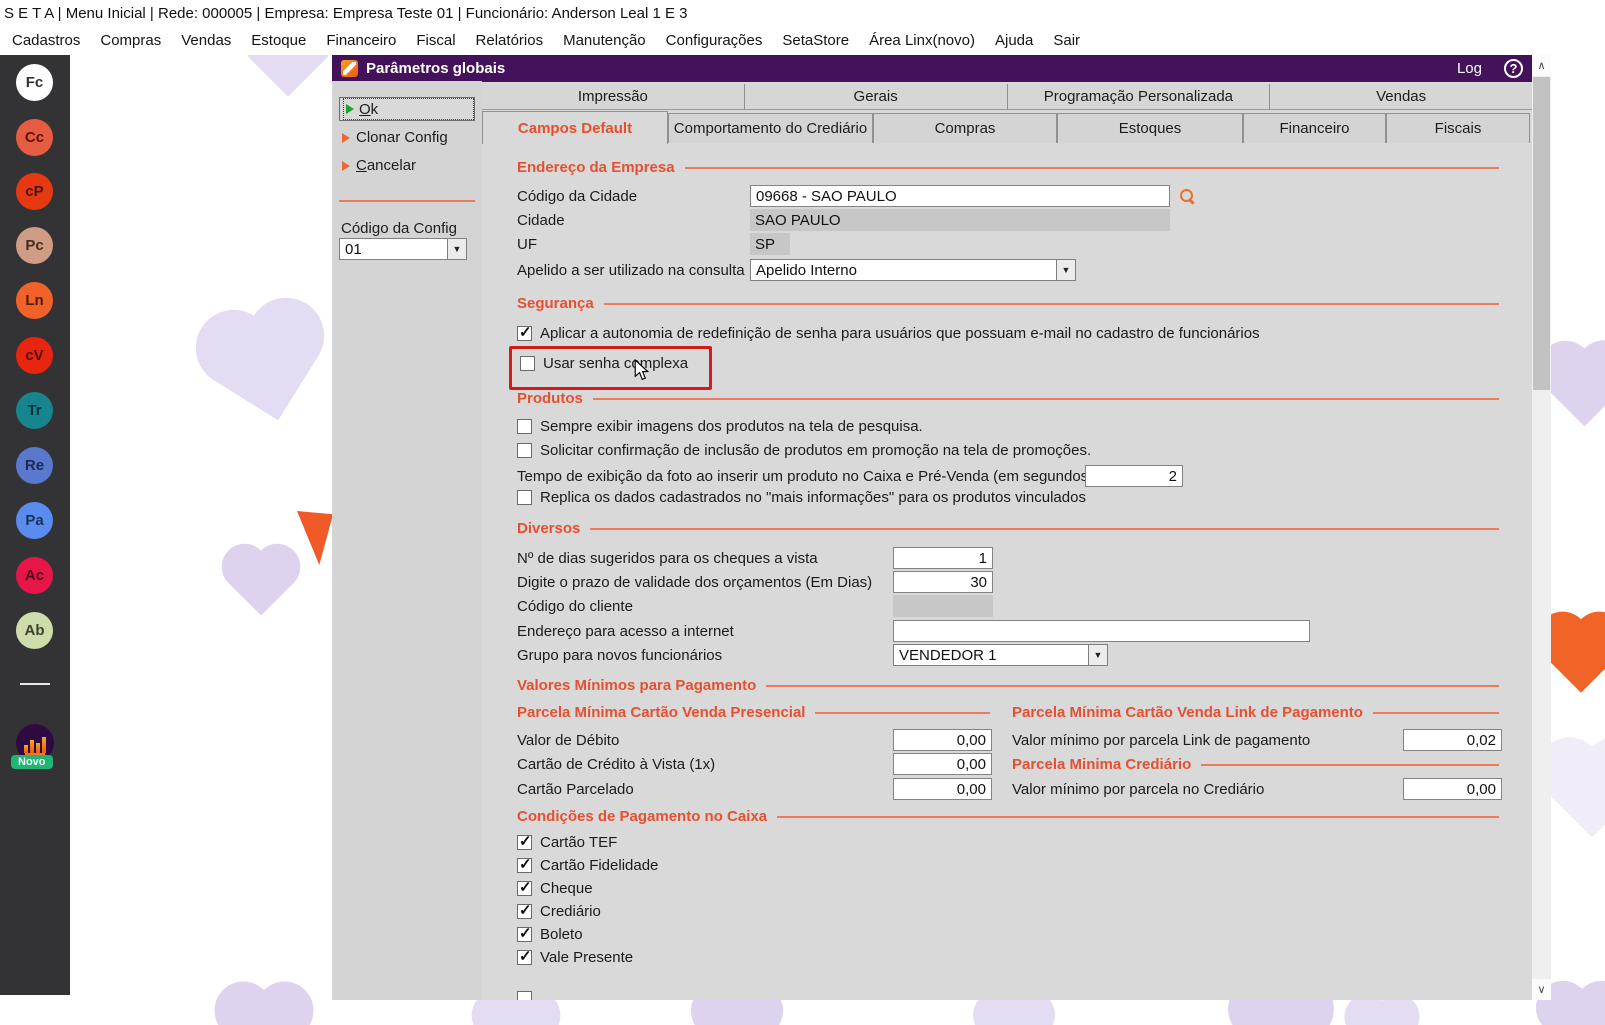 This screenshot has width=1605, height=1025. Describe the element at coordinates (1101, 631) in the screenshot. I see `endereco-internet-input` at that location.